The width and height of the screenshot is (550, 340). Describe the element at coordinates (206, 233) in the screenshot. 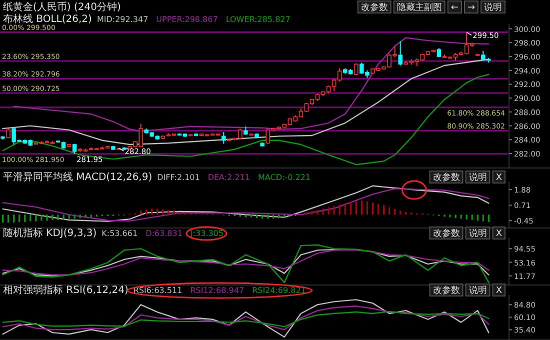

I see `text: J:33.305` at that location.